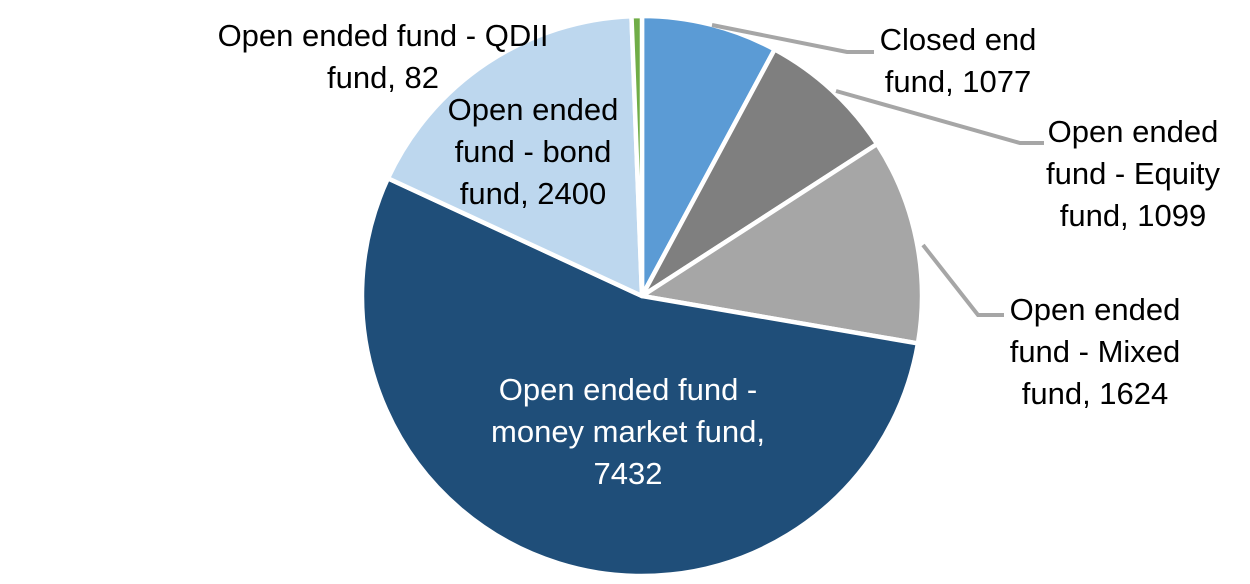 The width and height of the screenshot is (1250, 584). I want to click on data-label-closed-end-fund: Closed end fund, 1077, so click(958, 60).